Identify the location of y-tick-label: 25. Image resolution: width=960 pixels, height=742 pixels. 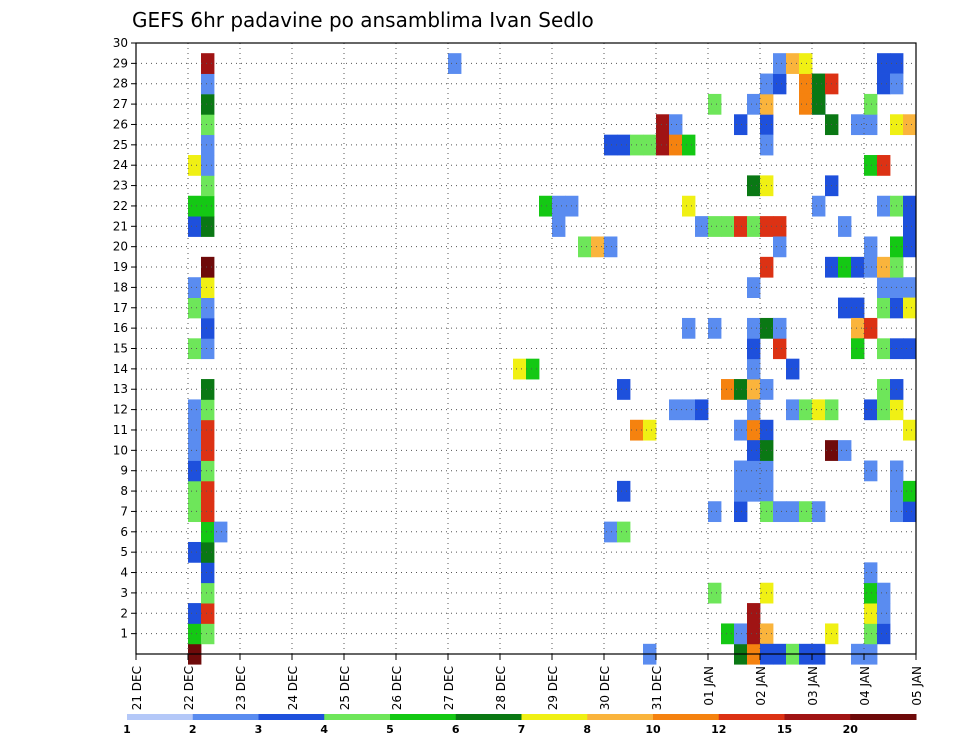
(120, 145).